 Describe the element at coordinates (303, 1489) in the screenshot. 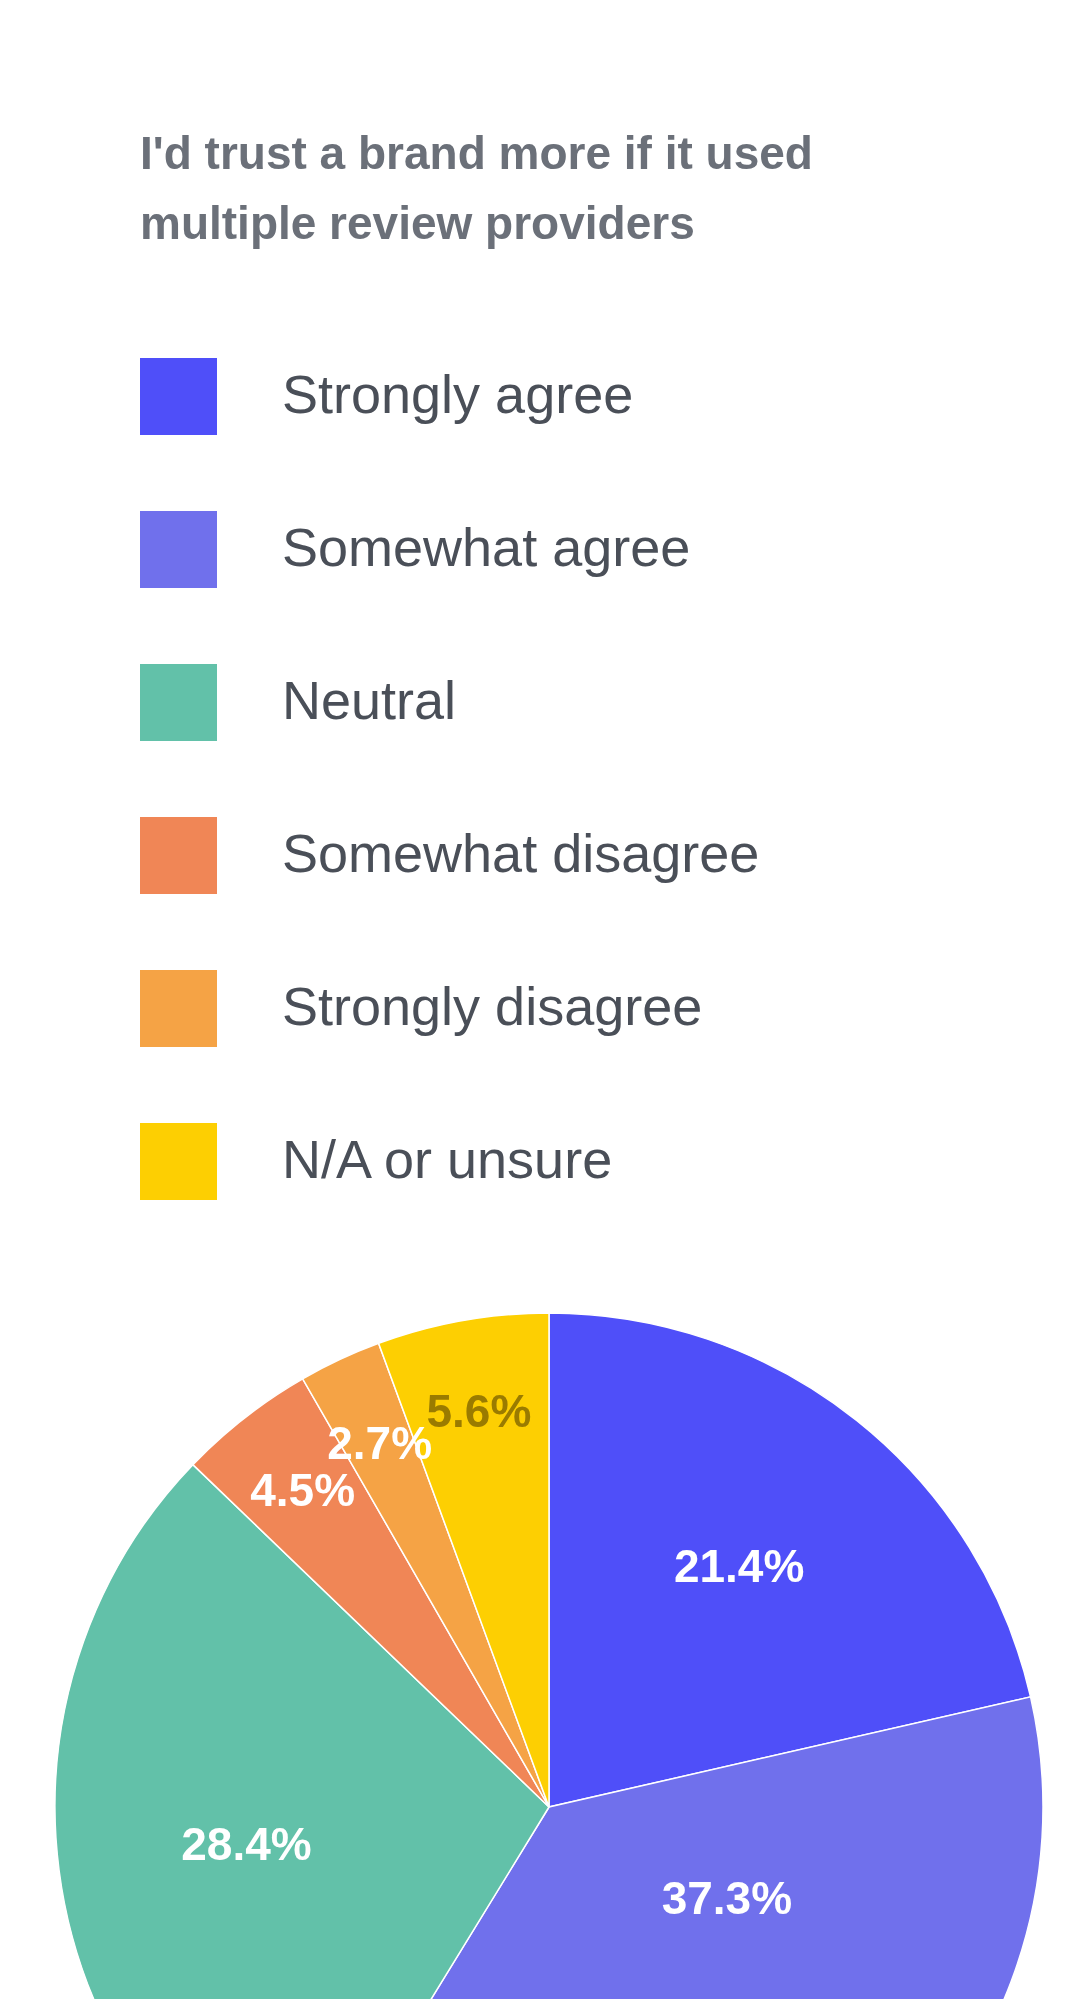

I see `data-label: 4.5%` at that location.